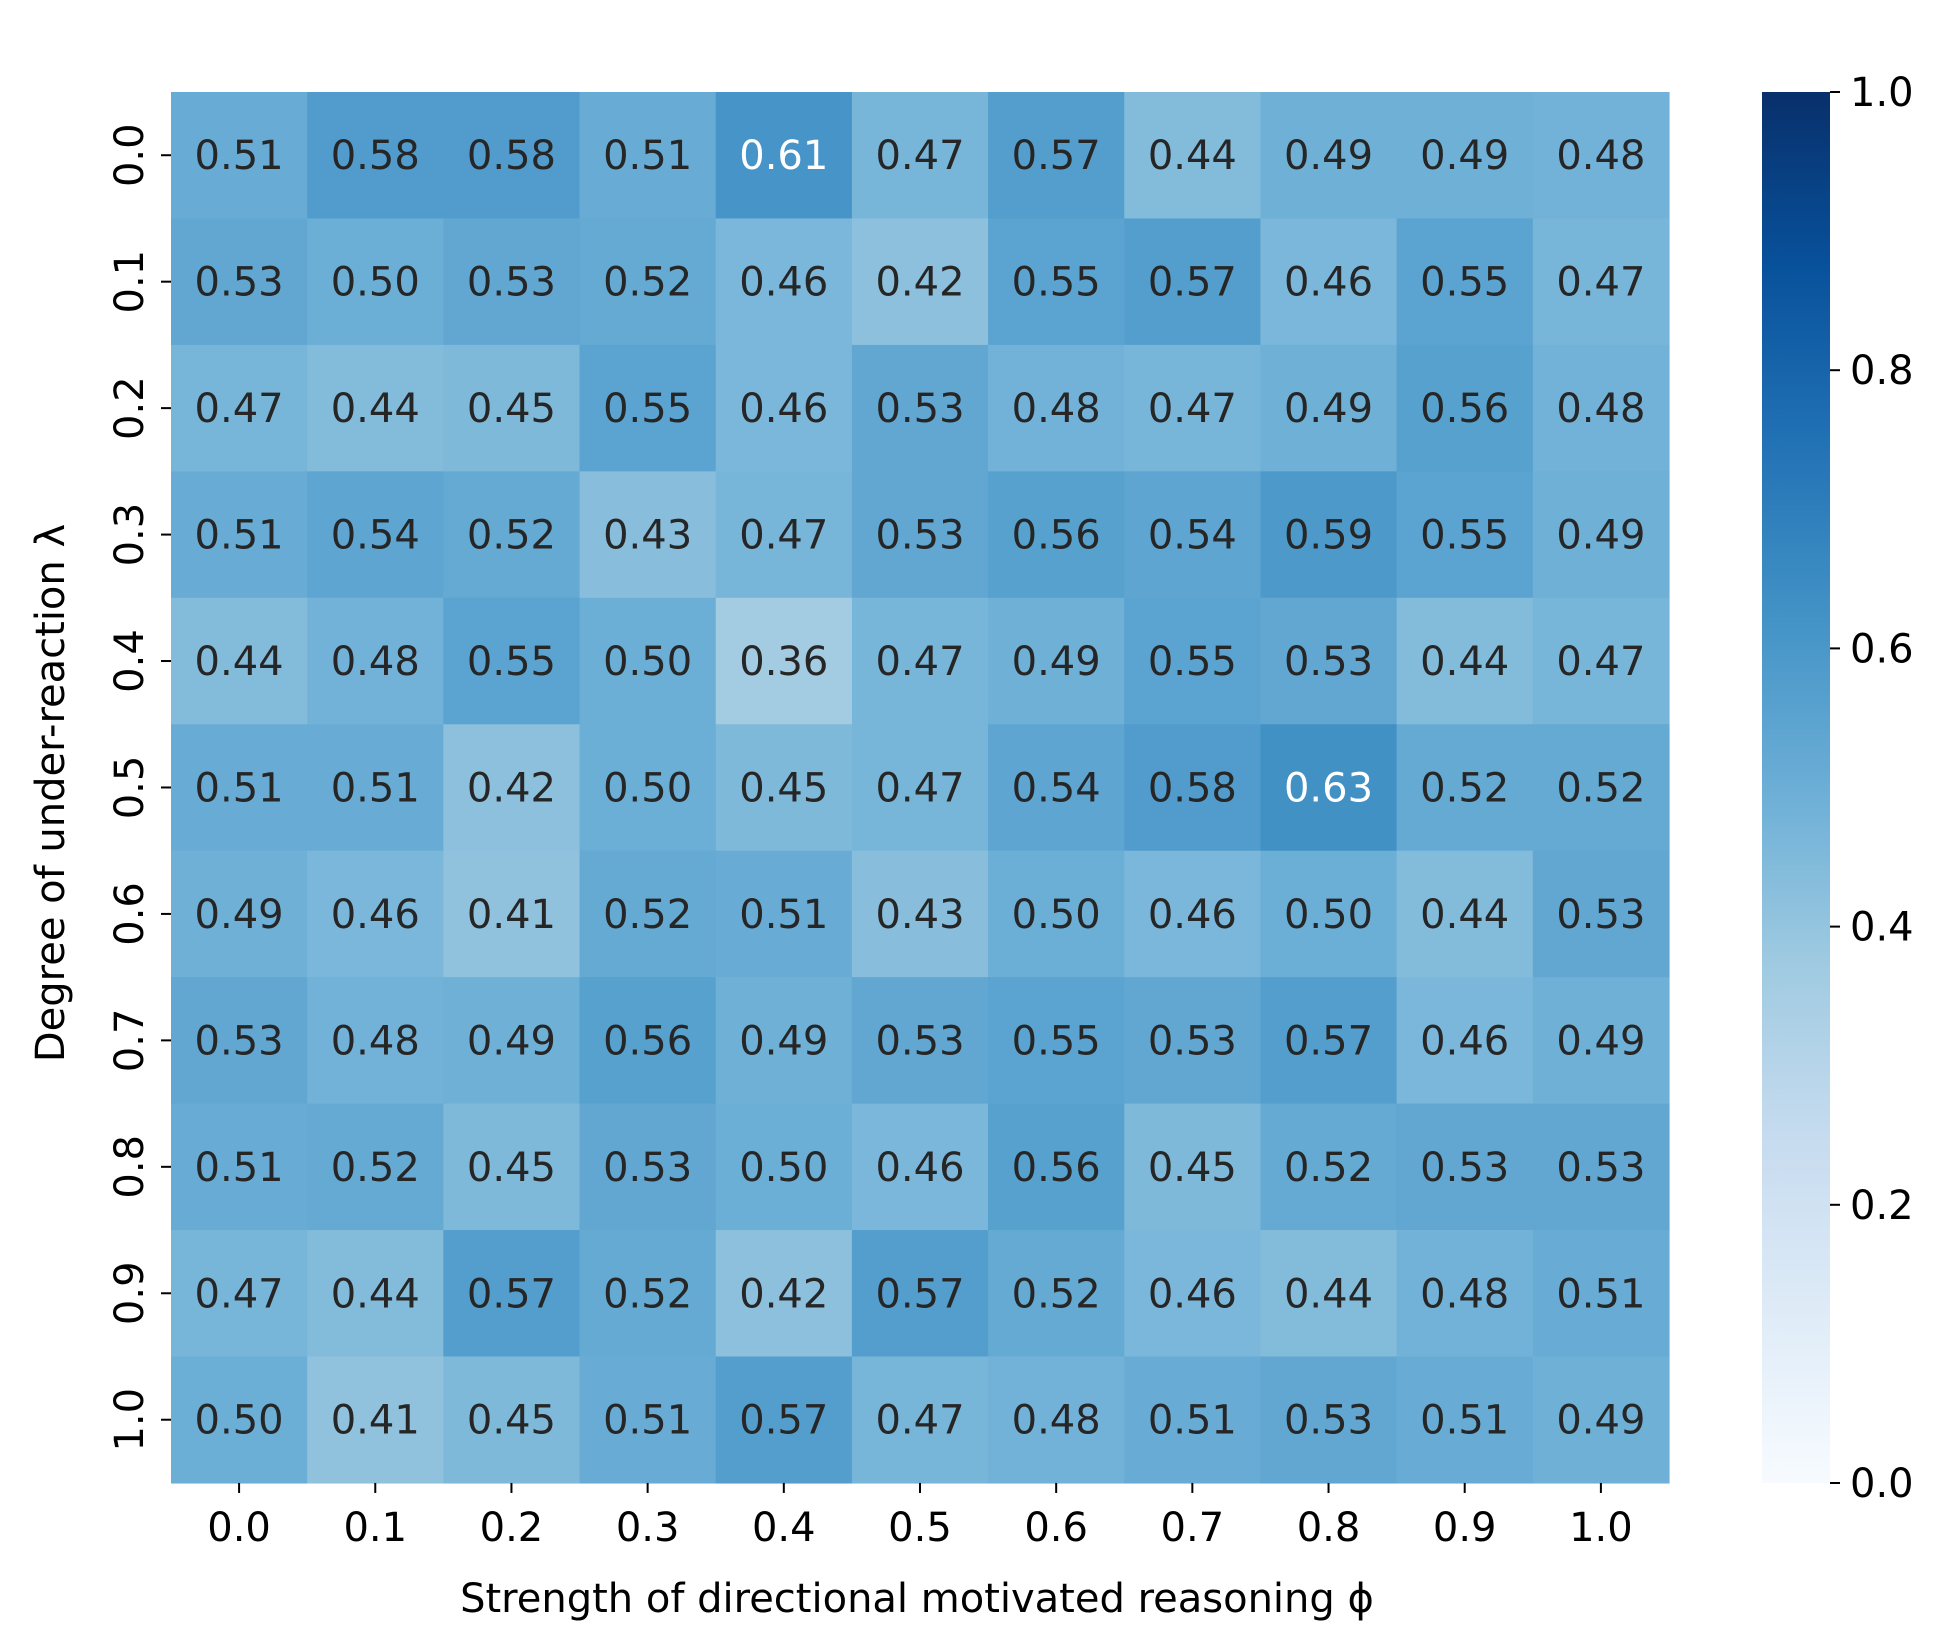  Describe the element at coordinates (1796, 787) in the screenshot. I see `colorbar-gradient` at that location.